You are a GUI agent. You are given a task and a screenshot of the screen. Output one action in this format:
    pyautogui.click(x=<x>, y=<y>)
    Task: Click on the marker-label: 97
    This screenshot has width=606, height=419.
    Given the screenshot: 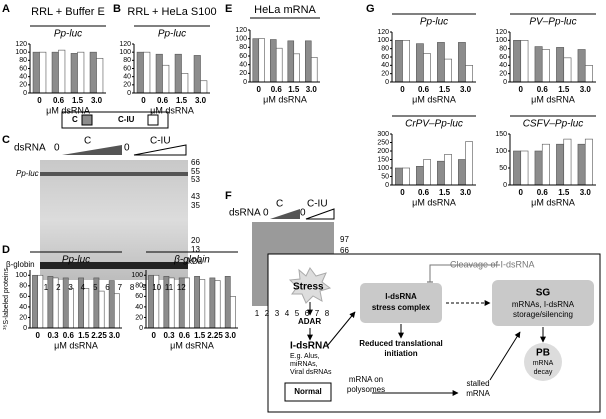 What is the action you would take?
    pyautogui.click(x=344, y=239)
    